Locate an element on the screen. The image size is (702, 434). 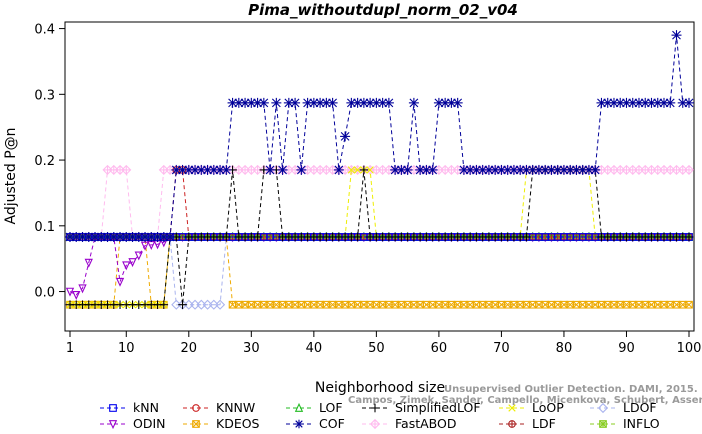
legend-item-knnw: KNNW is located at coordinates (219, 407).